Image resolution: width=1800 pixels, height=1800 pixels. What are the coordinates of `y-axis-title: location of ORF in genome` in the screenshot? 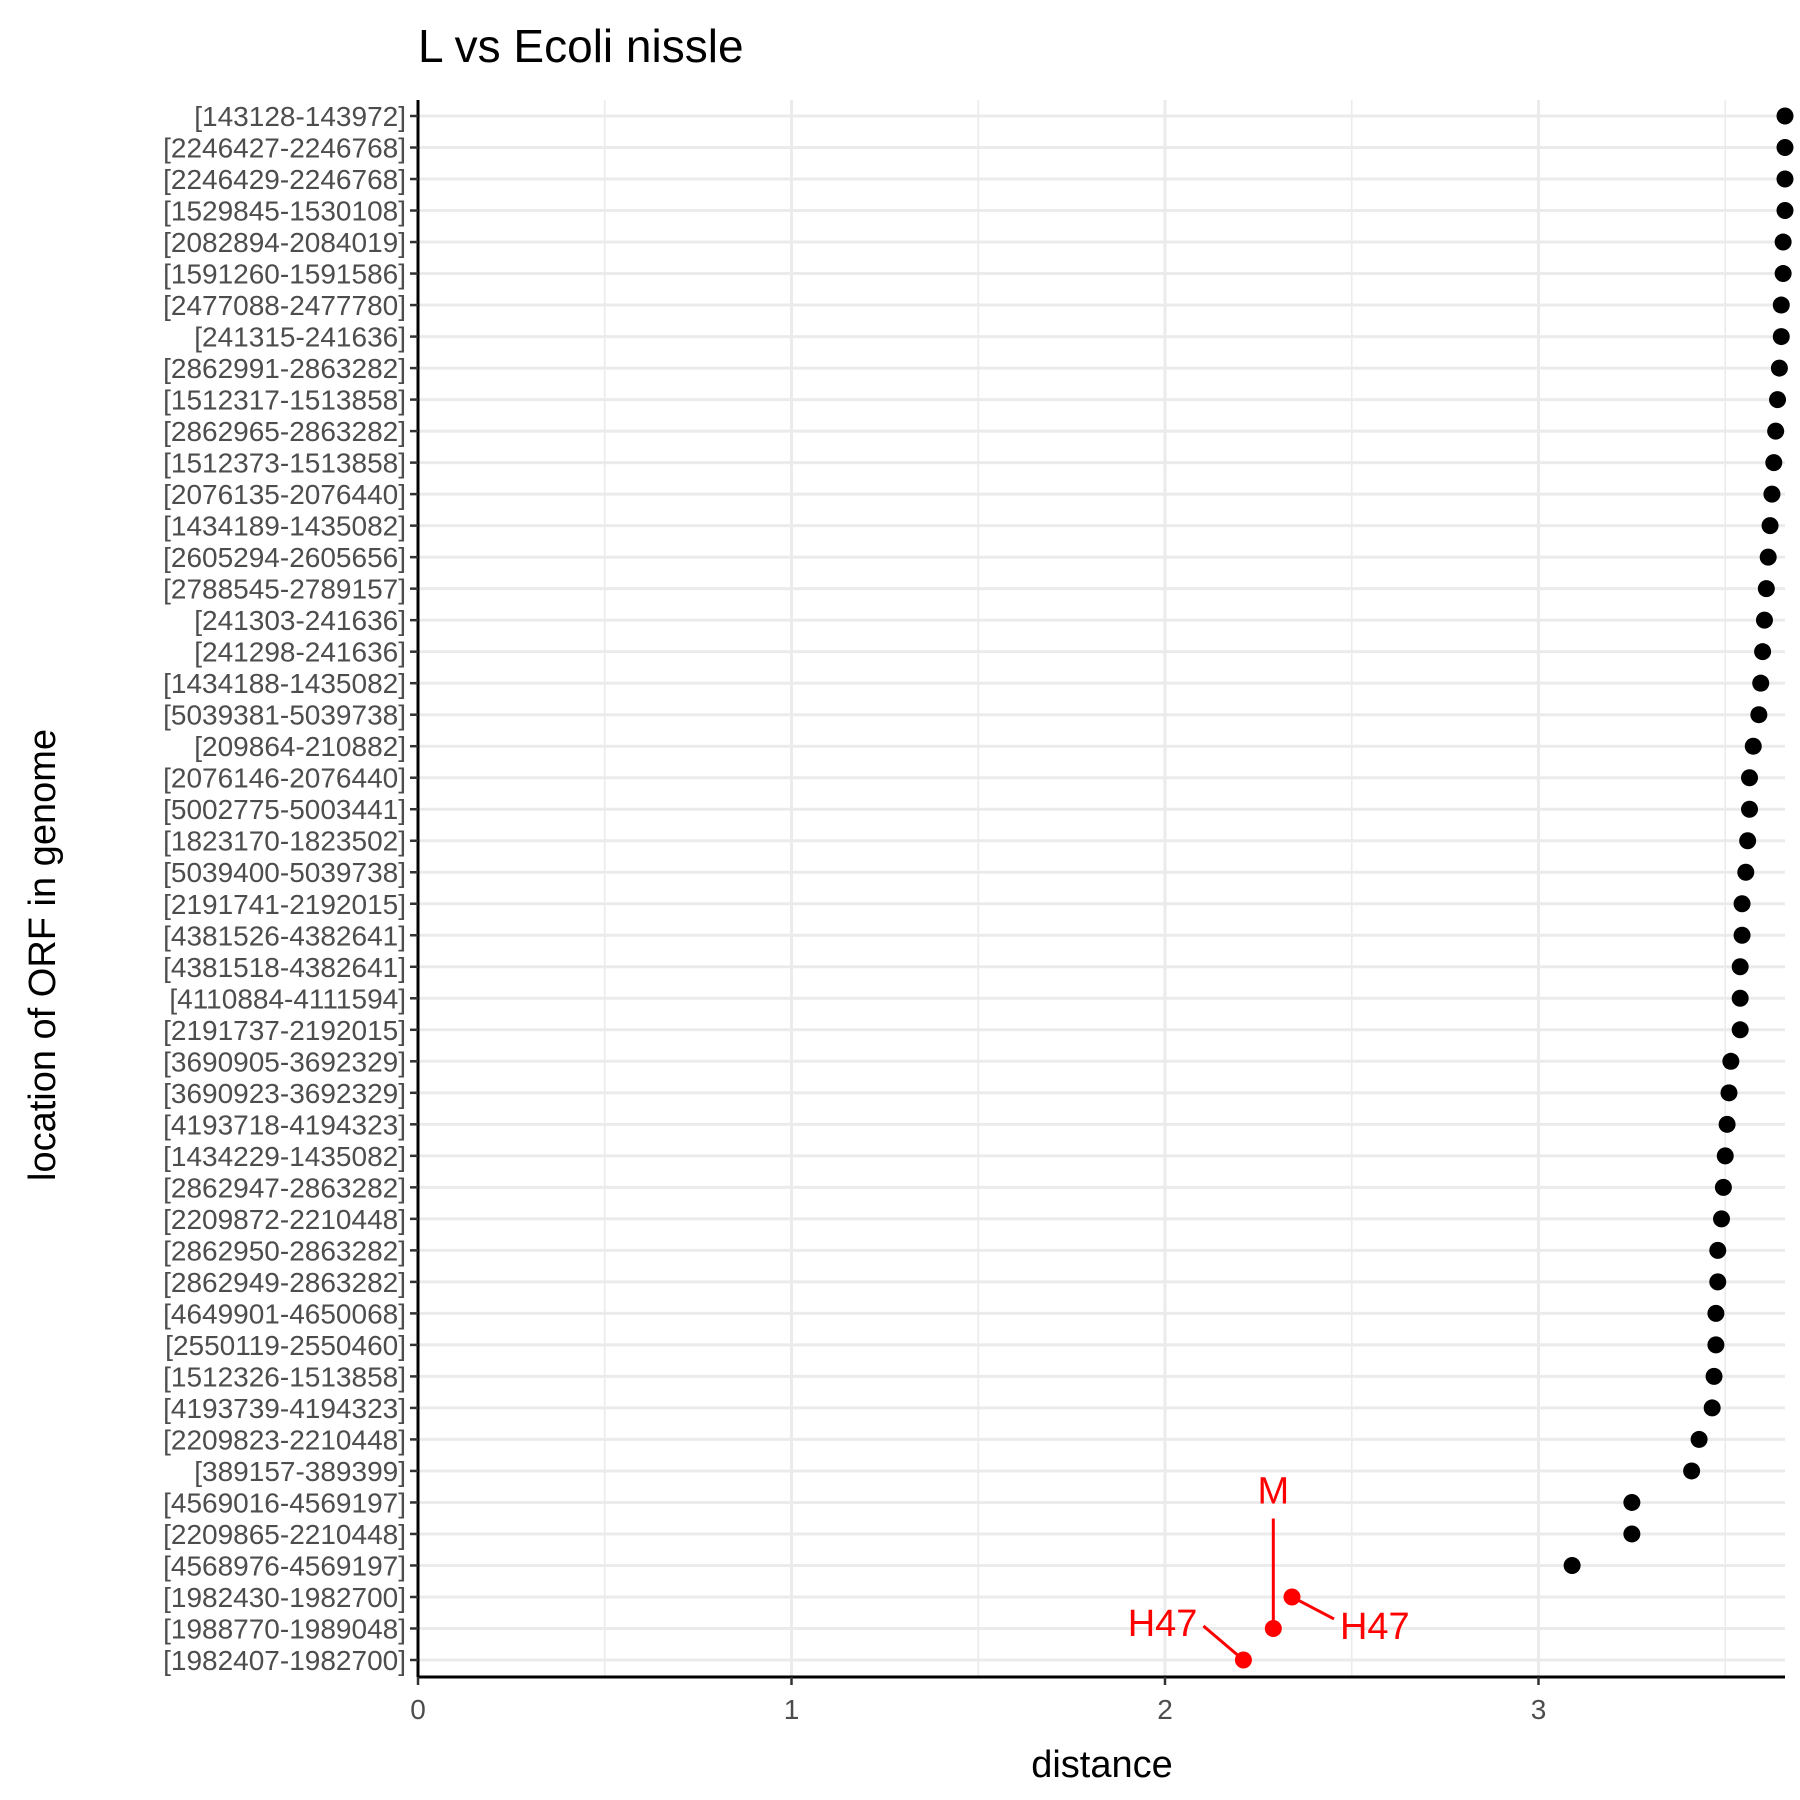 It's located at (43, 955).